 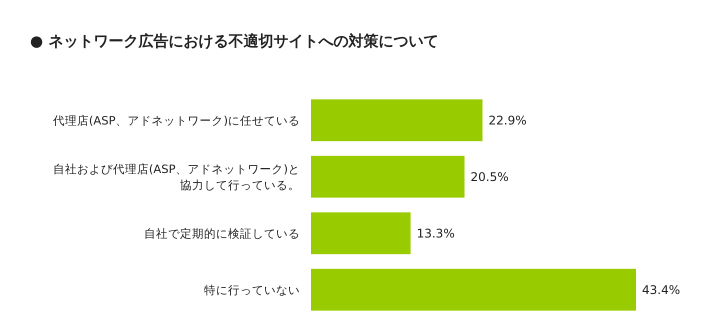 What do you see at coordinates (176, 120) in the screenshot?
I see `y-tick-label: 代理店(ASP、アドネットワーク)に任せている` at bounding box center [176, 120].